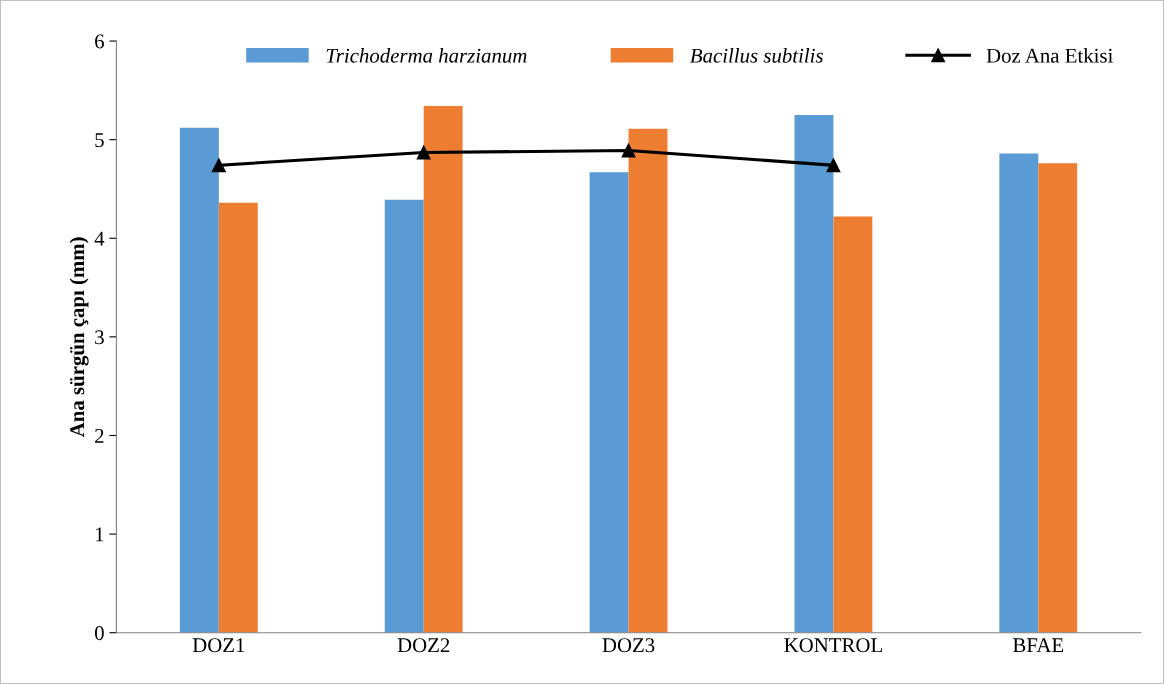 This screenshot has width=1164, height=684. Describe the element at coordinates (1038, 645) in the screenshot. I see `x-tick-label: BFAE` at that location.